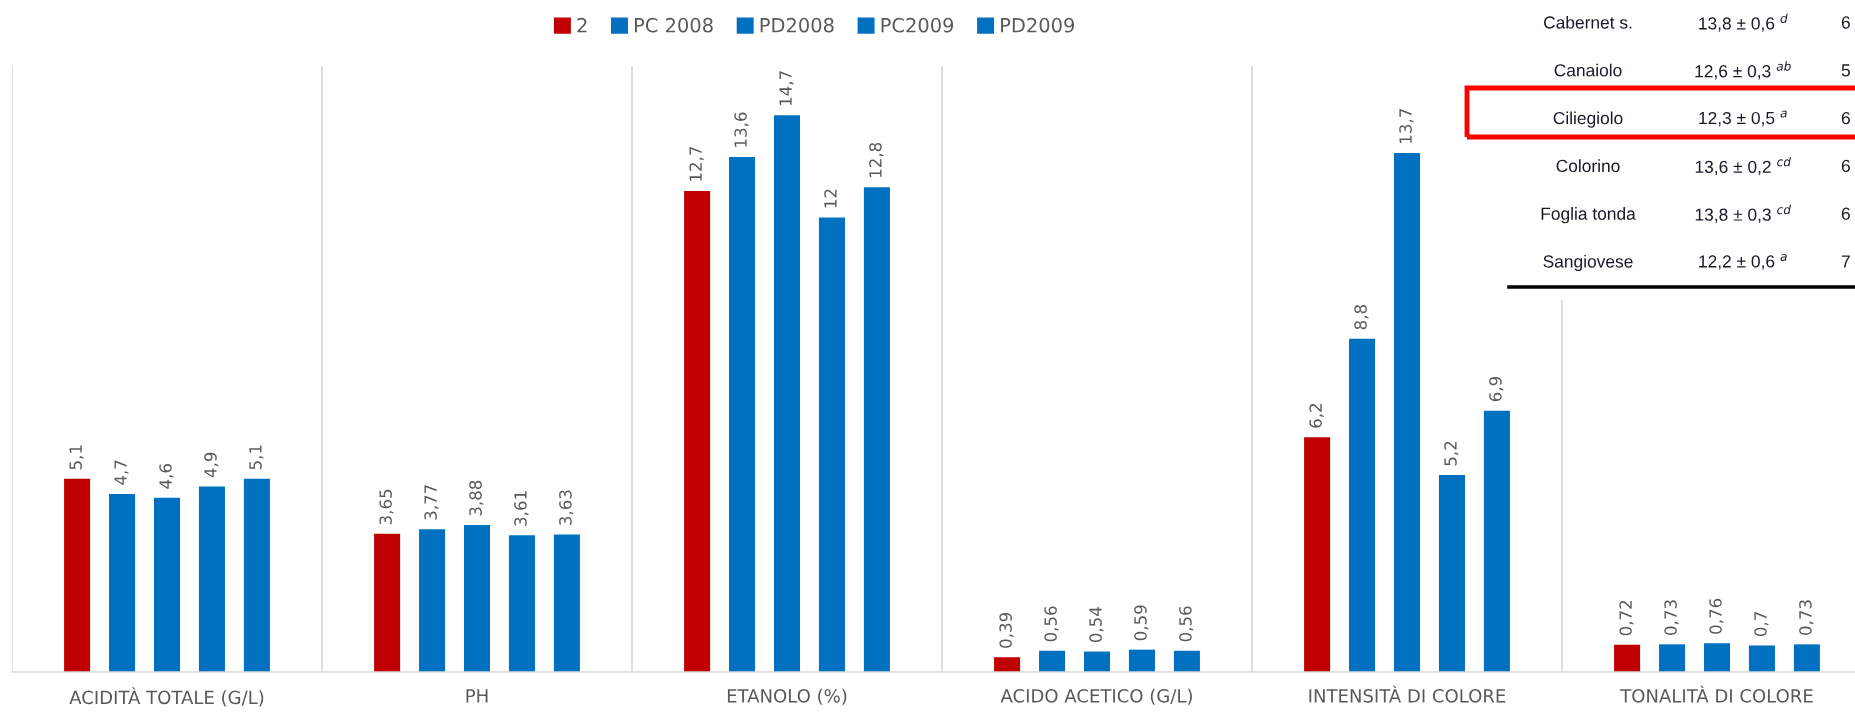 The height and width of the screenshot is (714, 1855). I want to click on data-label: 3,63, so click(566, 507).